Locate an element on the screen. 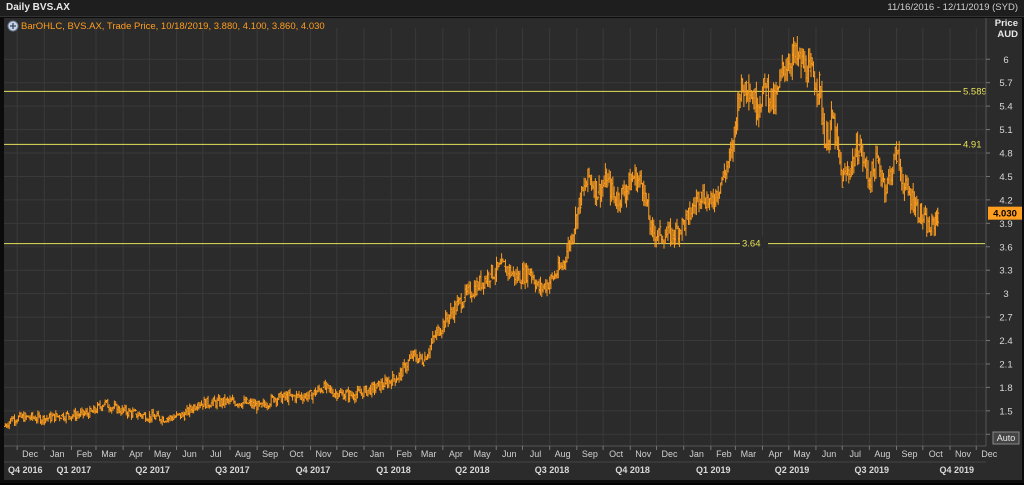  y-tick-label: 5.4 is located at coordinates (1005, 107).